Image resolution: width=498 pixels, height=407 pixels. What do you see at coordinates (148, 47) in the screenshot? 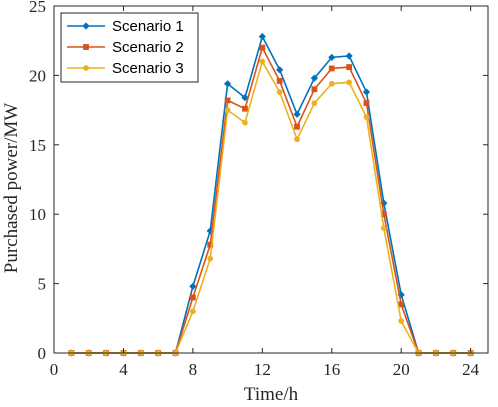
I see `legend-label: Scenario 2` at bounding box center [148, 47].